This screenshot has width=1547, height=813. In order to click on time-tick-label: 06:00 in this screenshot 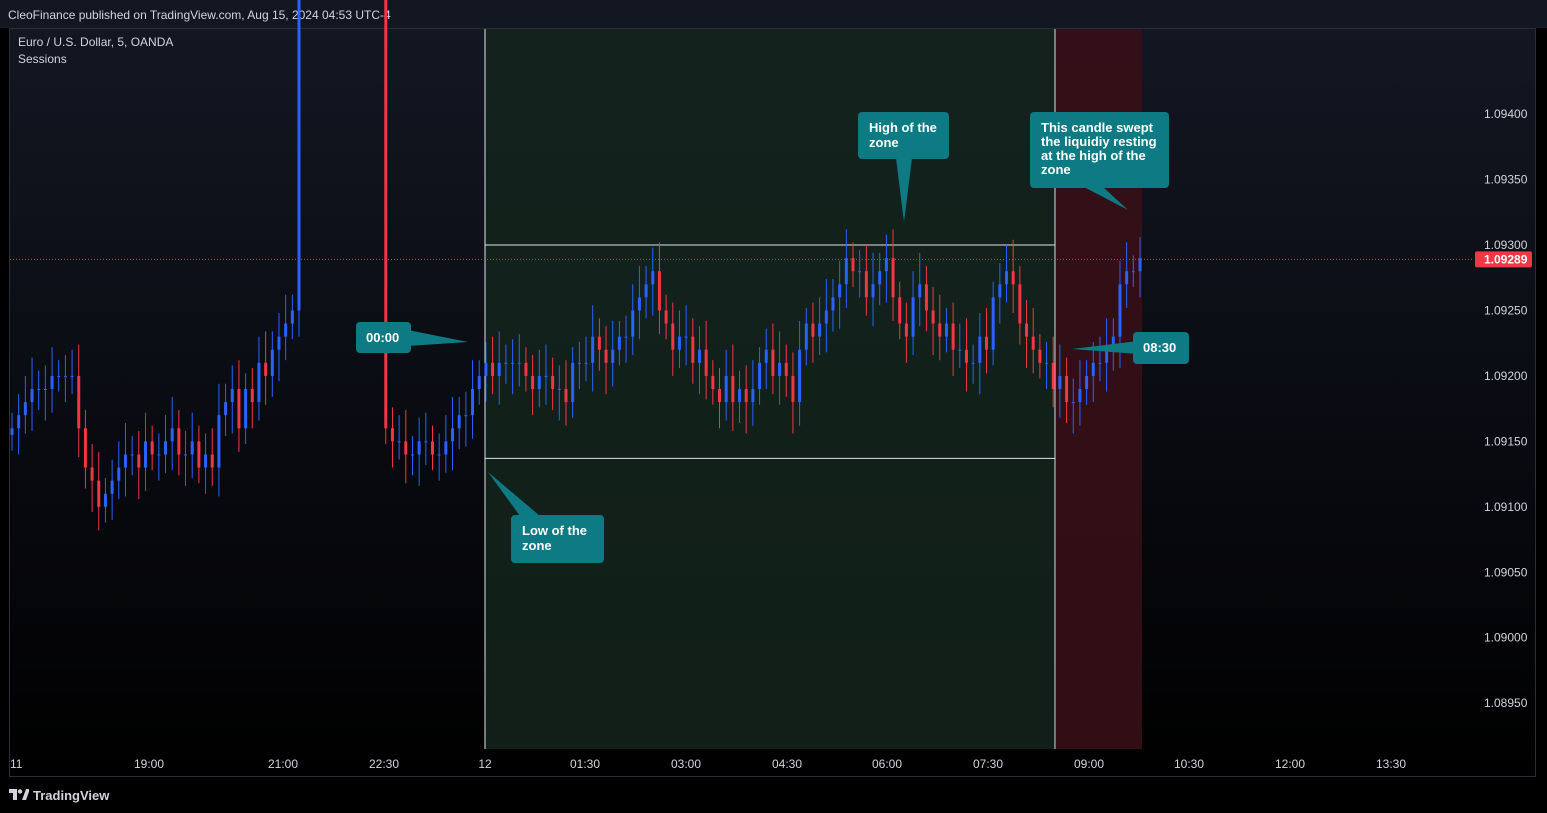, I will do `click(887, 764)`.